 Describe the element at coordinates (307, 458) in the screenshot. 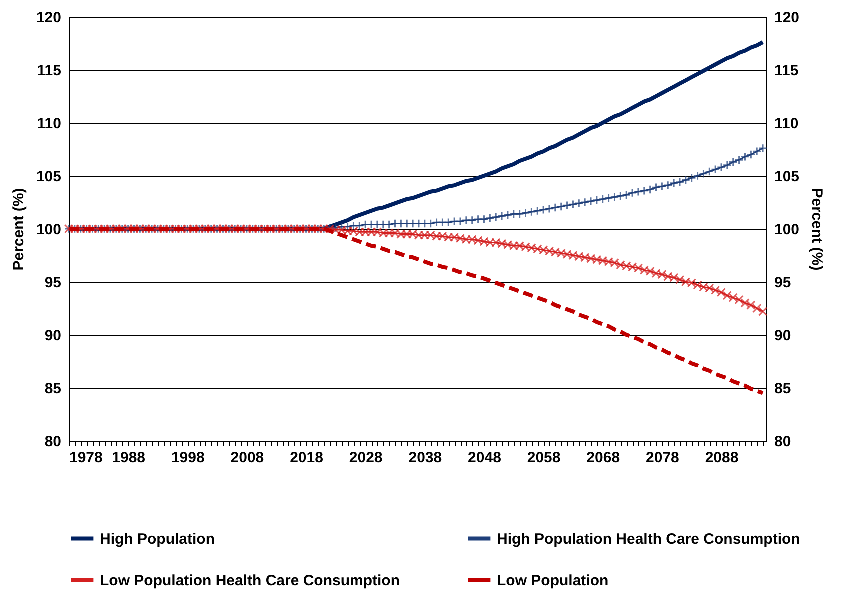

I see `x-tick-label: 2018` at that location.